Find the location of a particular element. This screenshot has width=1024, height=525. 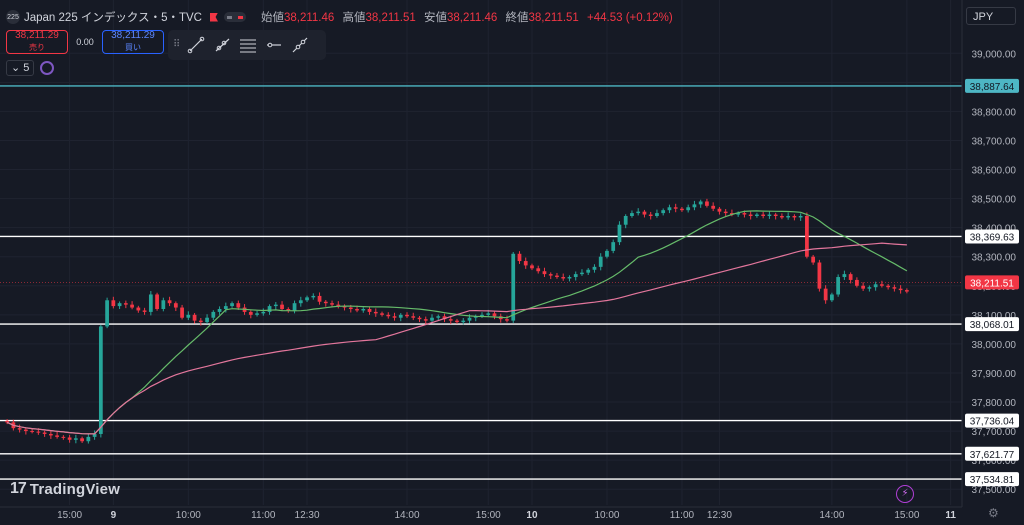

open-value: 38,211.46 is located at coordinates (309, 18).